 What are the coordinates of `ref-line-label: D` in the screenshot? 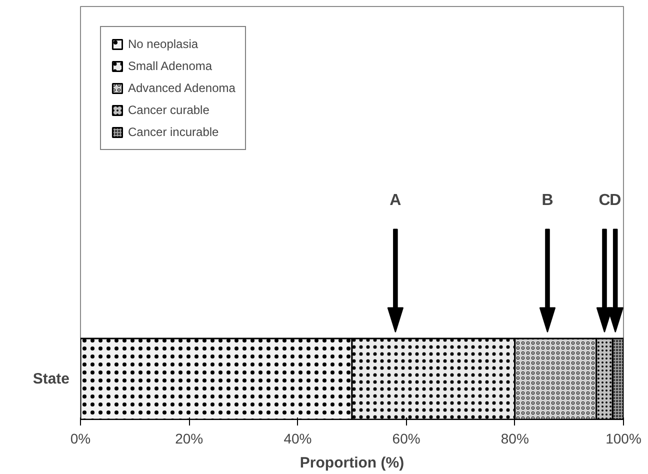 It's located at (616, 200).